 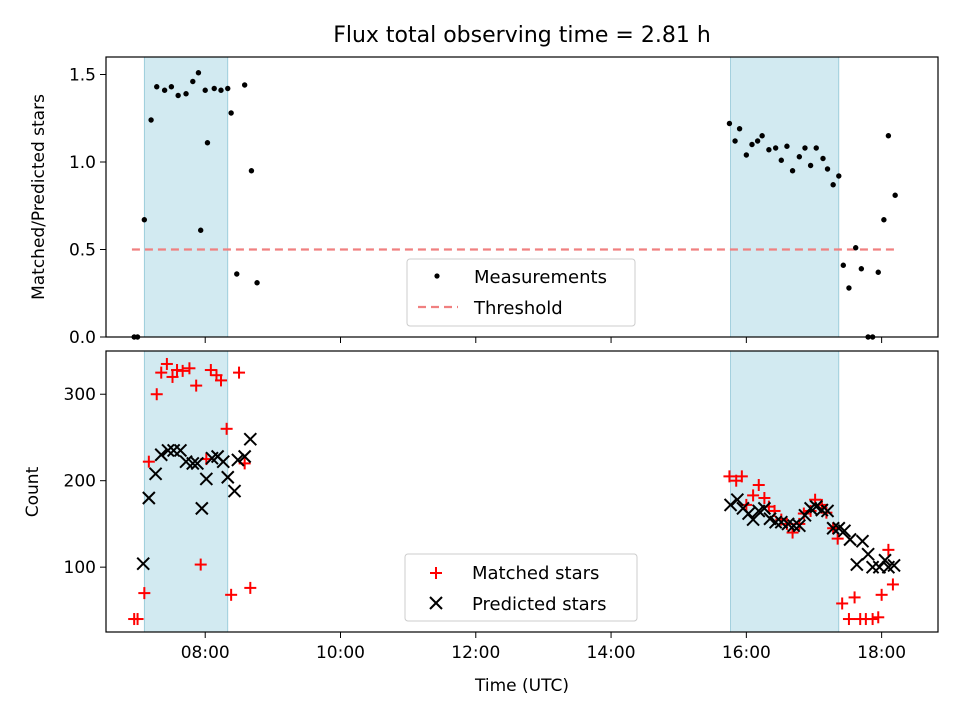 I want to click on top-y-tick-label: 0.0, so click(x=82, y=338).